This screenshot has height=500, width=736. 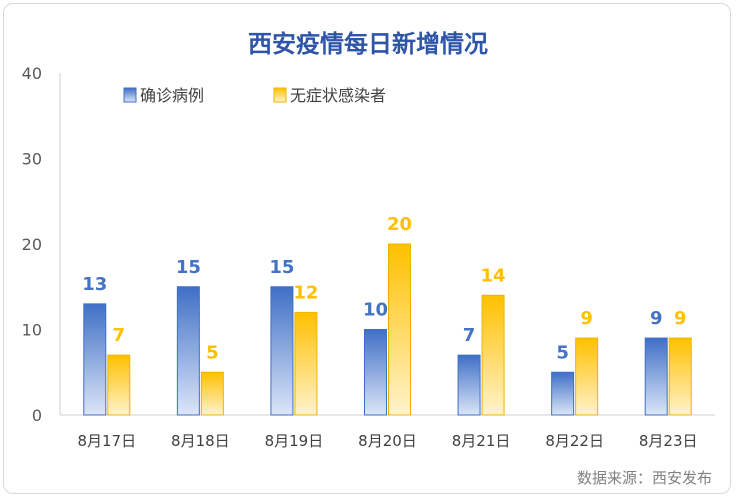 What do you see at coordinates (668, 441) in the screenshot?
I see `x-tick-label: 8月23日` at bounding box center [668, 441].